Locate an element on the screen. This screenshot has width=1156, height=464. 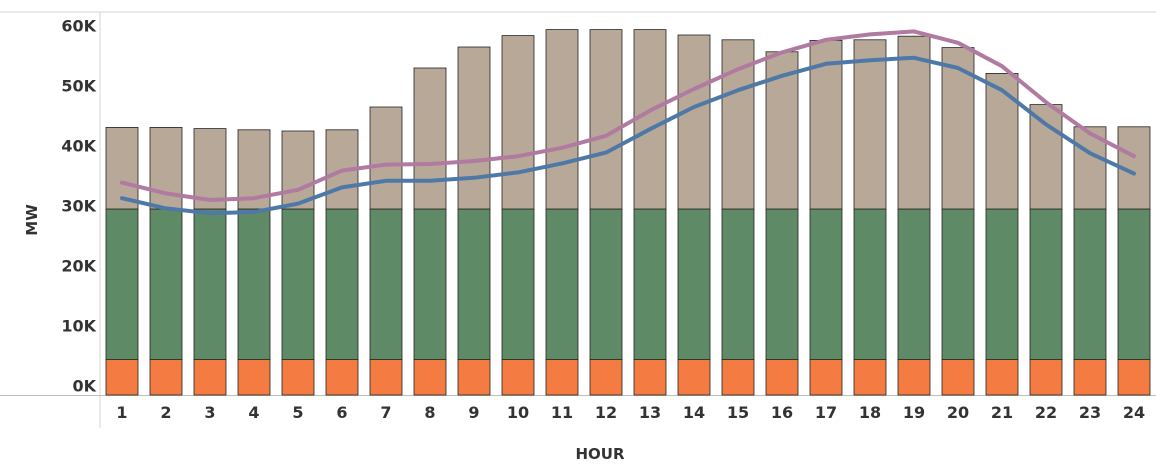
x-tick-label: 21 is located at coordinates (1002, 412).